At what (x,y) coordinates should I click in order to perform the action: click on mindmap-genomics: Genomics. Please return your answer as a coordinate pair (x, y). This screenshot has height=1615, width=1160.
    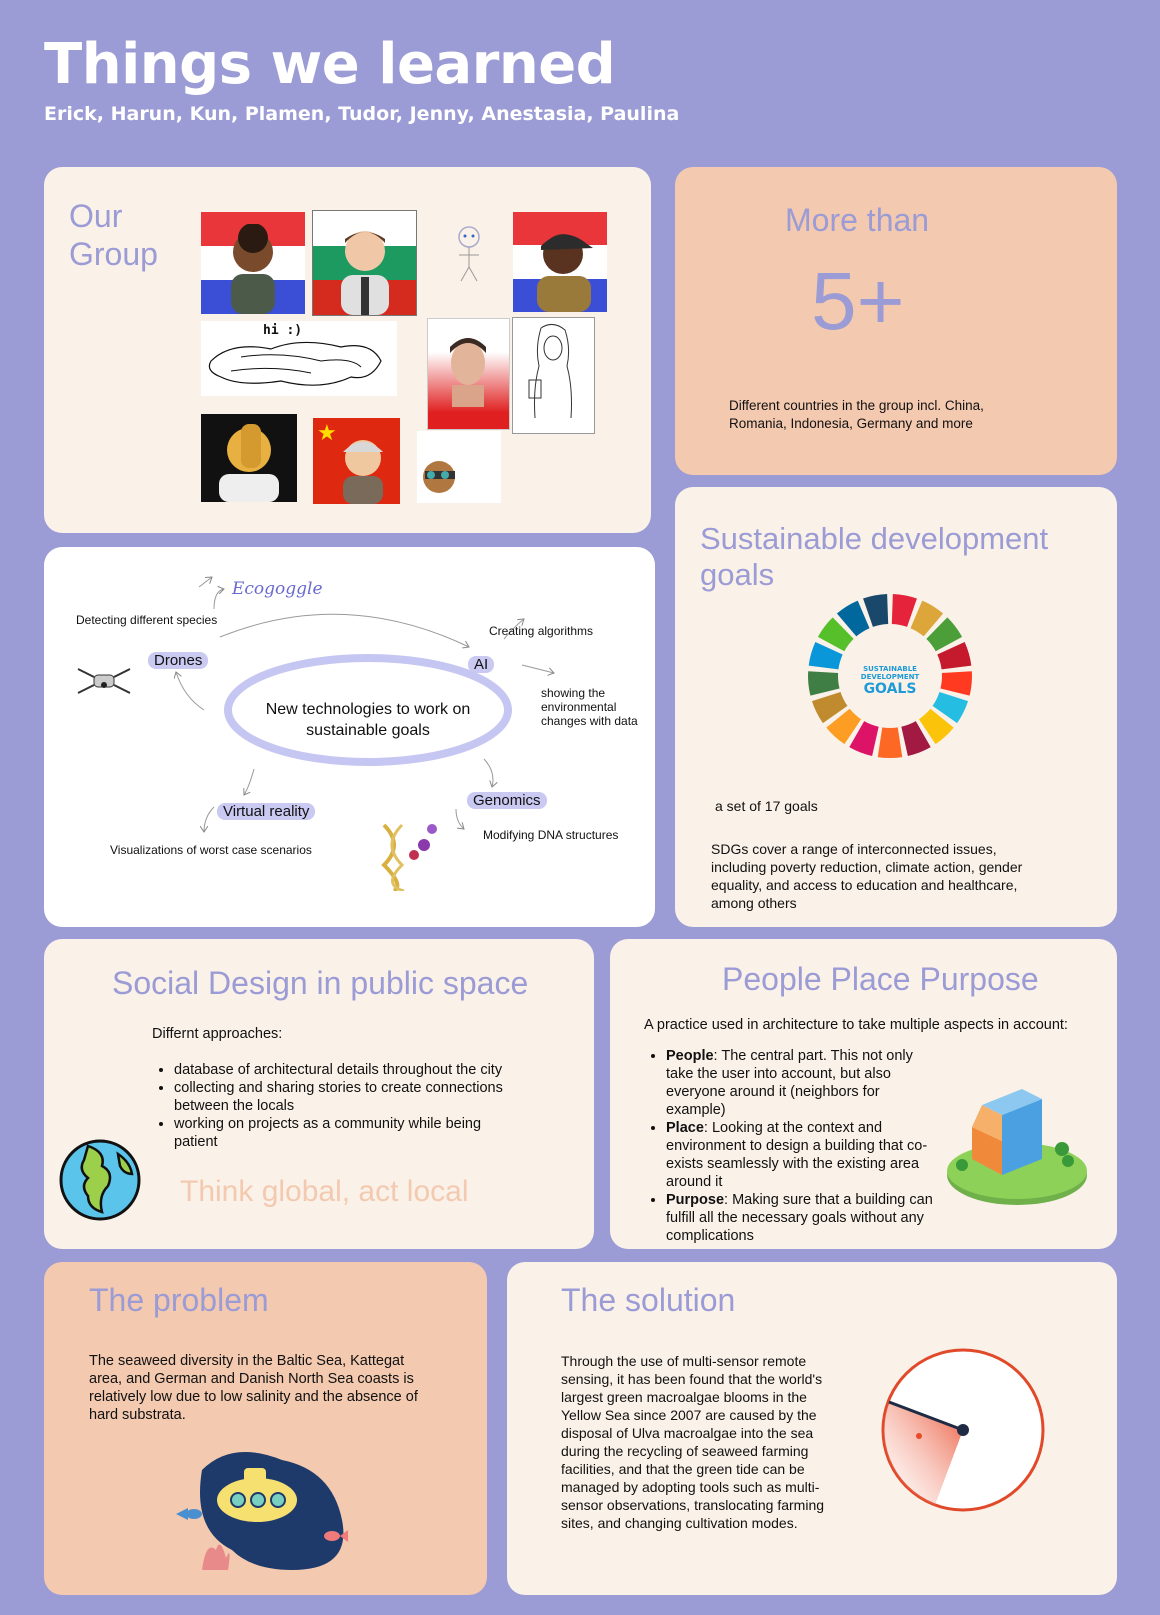
    Looking at the image, I should click on (507, 800).